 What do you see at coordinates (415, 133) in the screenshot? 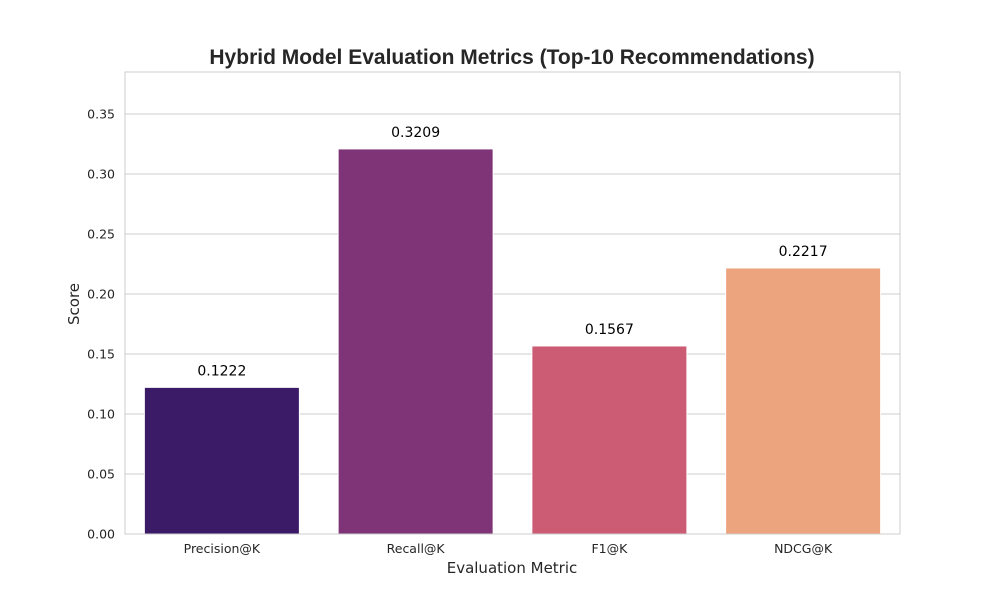
I see `data-label: 0.3209` at bounding box center [415, 133].